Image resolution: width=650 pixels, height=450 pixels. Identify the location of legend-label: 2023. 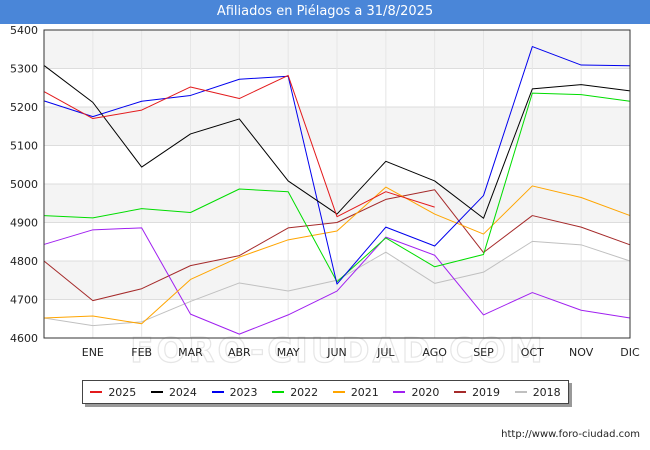
(243, 392).